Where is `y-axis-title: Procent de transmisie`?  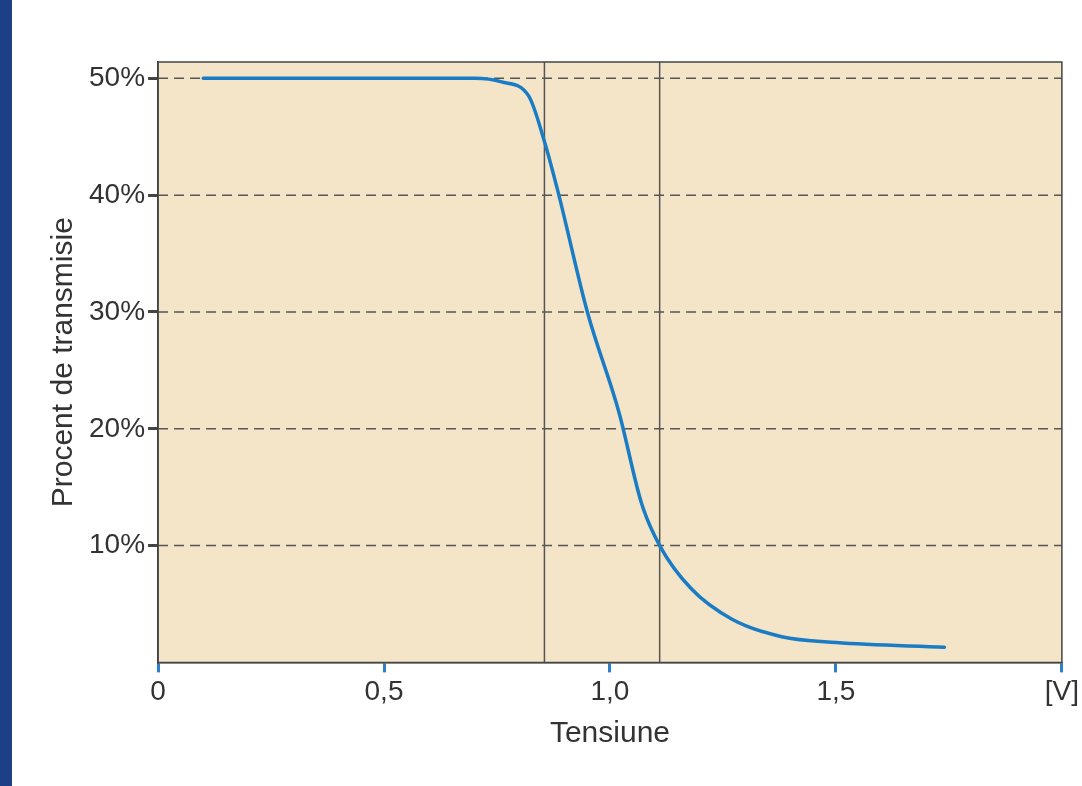 y-axis-title: Procent de transmisie is located at coordinates (62, 362).